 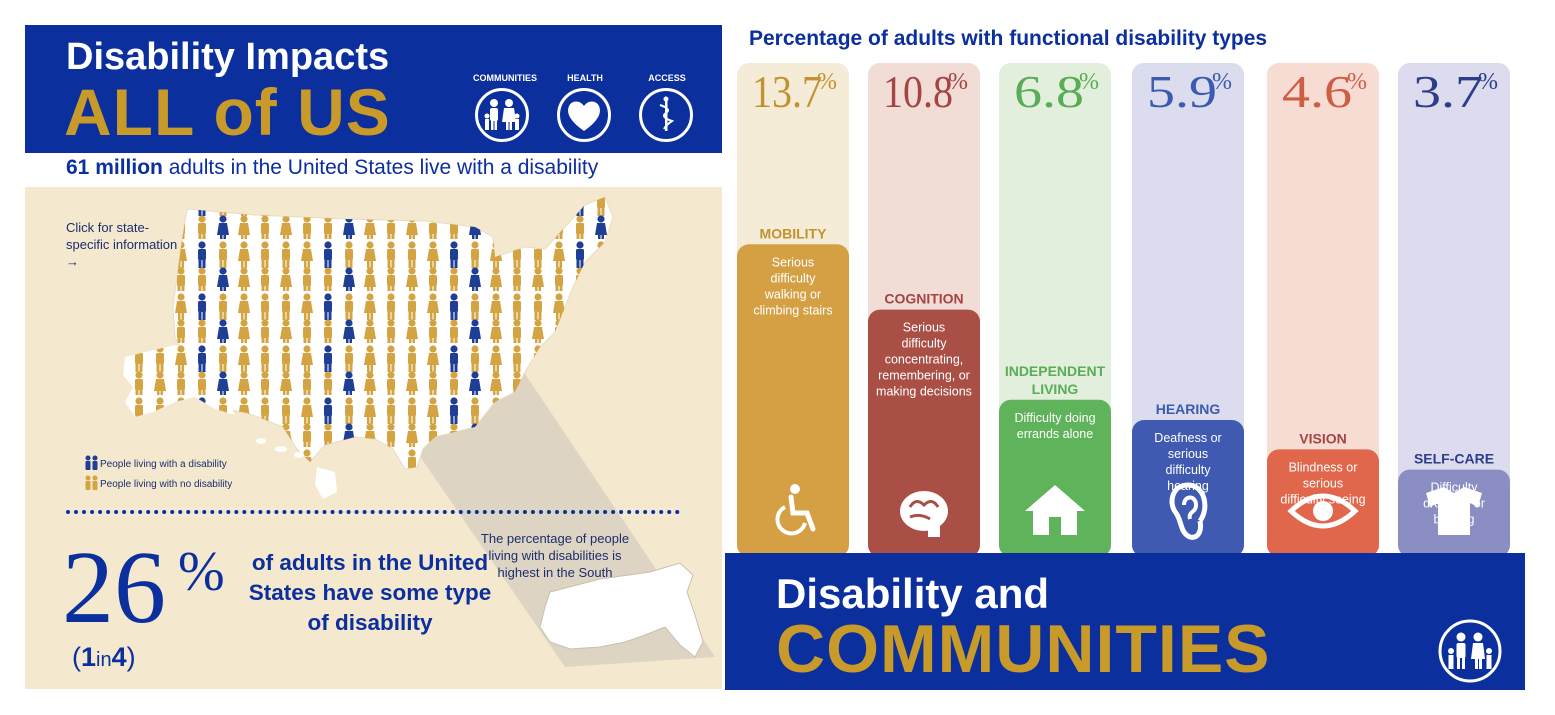 What do you see at coordinates (1317, 91) in the screenshot?
I see `value-label-vision: 4.6` at bounding box center [1317, 91].